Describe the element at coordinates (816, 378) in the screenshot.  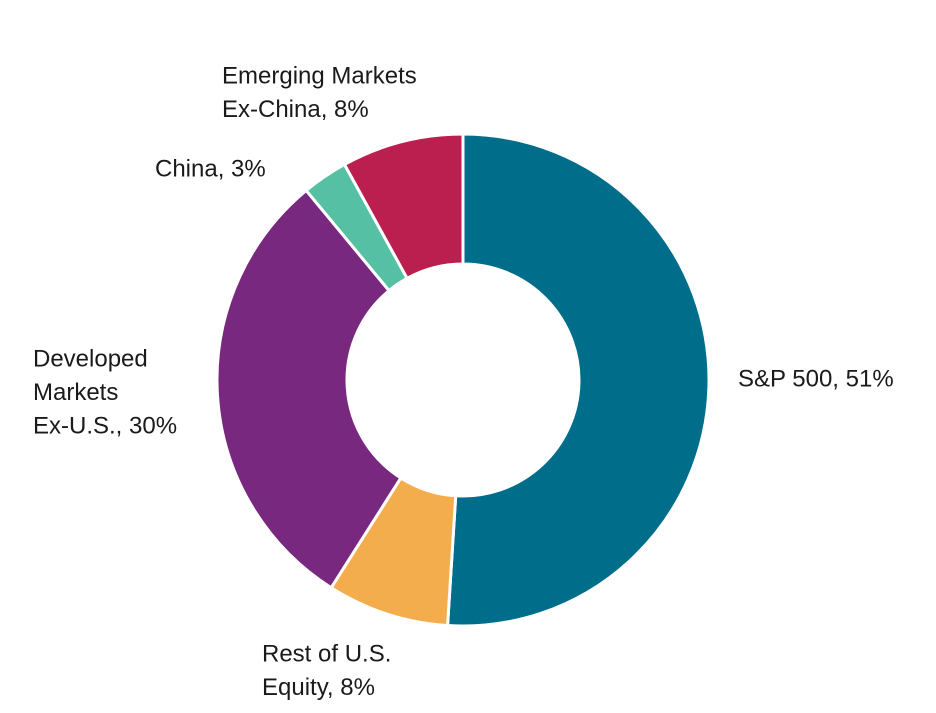
I see `slice-label: S&P 500, 51%` at that location.